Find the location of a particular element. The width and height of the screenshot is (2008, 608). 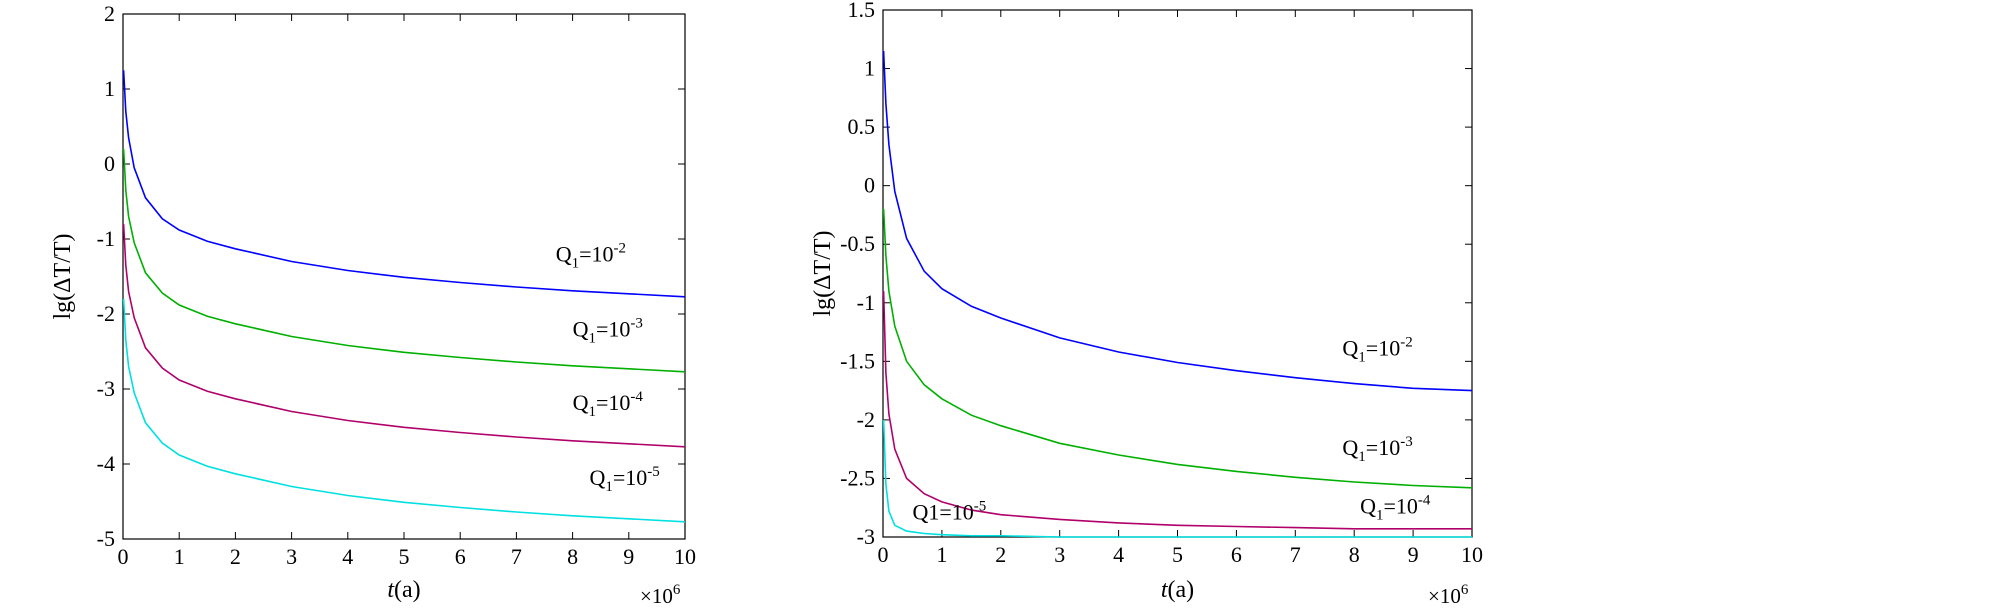

y-tick-label: -0.5 is located at coordinates (857, 243).